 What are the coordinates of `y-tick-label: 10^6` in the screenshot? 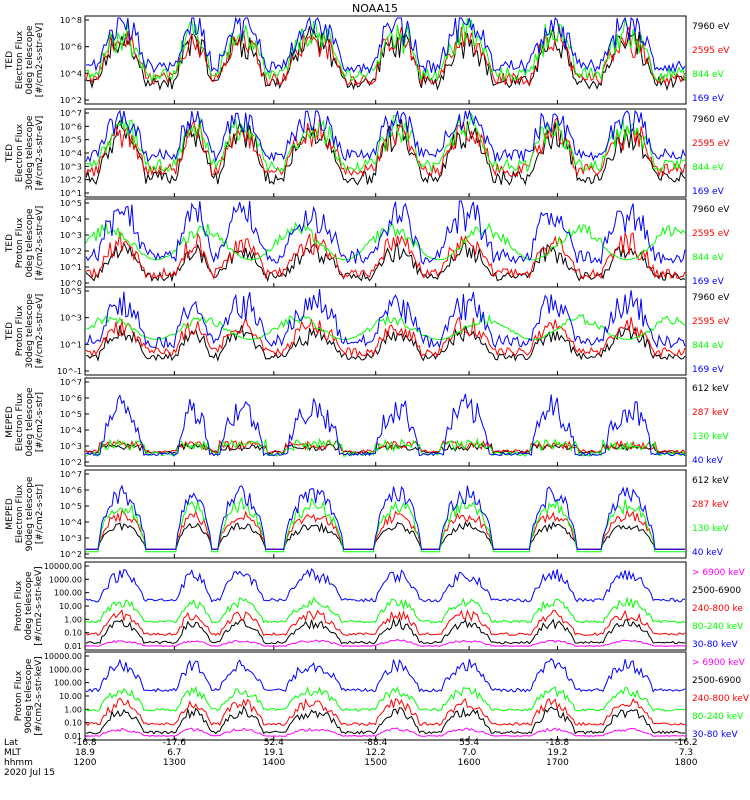 It's located at (71, 47).